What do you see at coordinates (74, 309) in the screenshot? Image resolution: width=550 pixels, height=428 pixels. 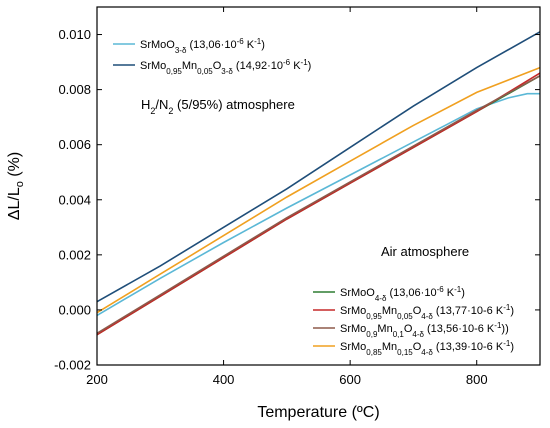 I see `y-tick-label: 0.000` at bounding box center [74, 309].